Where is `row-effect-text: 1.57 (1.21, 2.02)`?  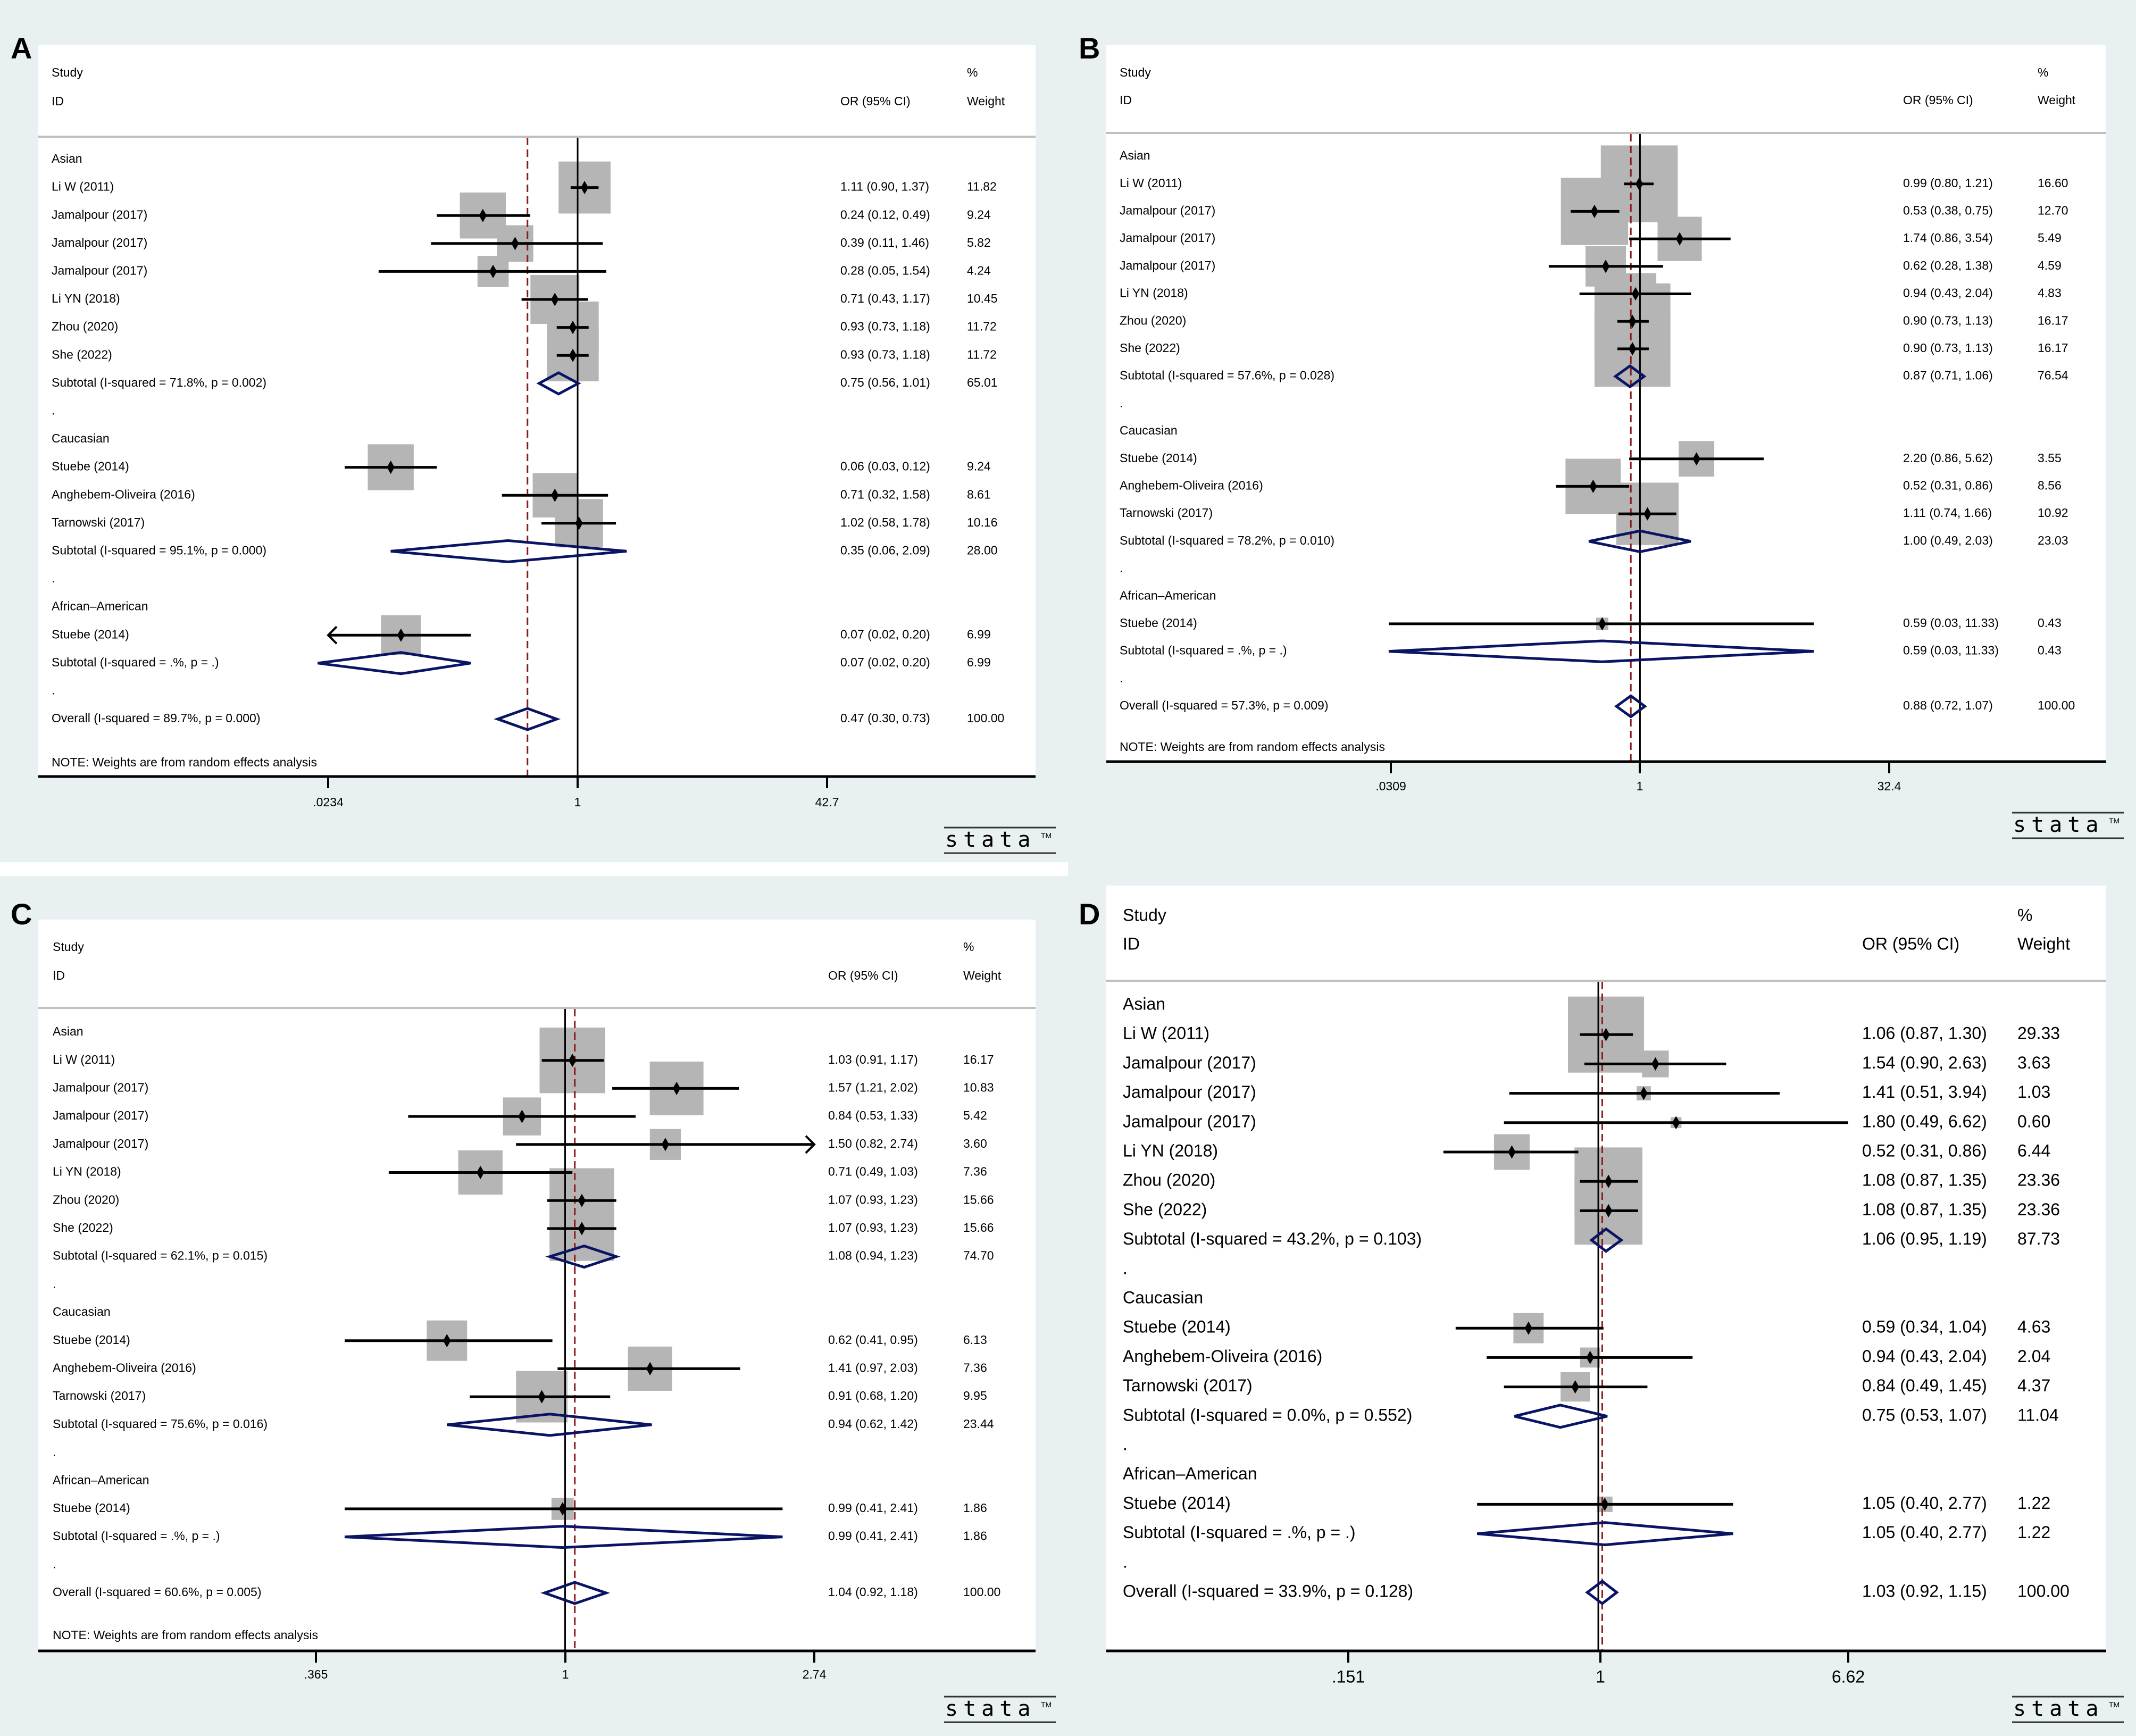
row-effect-text: 1.57 (1.21, 2.02) is located at coordinates (873, 1087).